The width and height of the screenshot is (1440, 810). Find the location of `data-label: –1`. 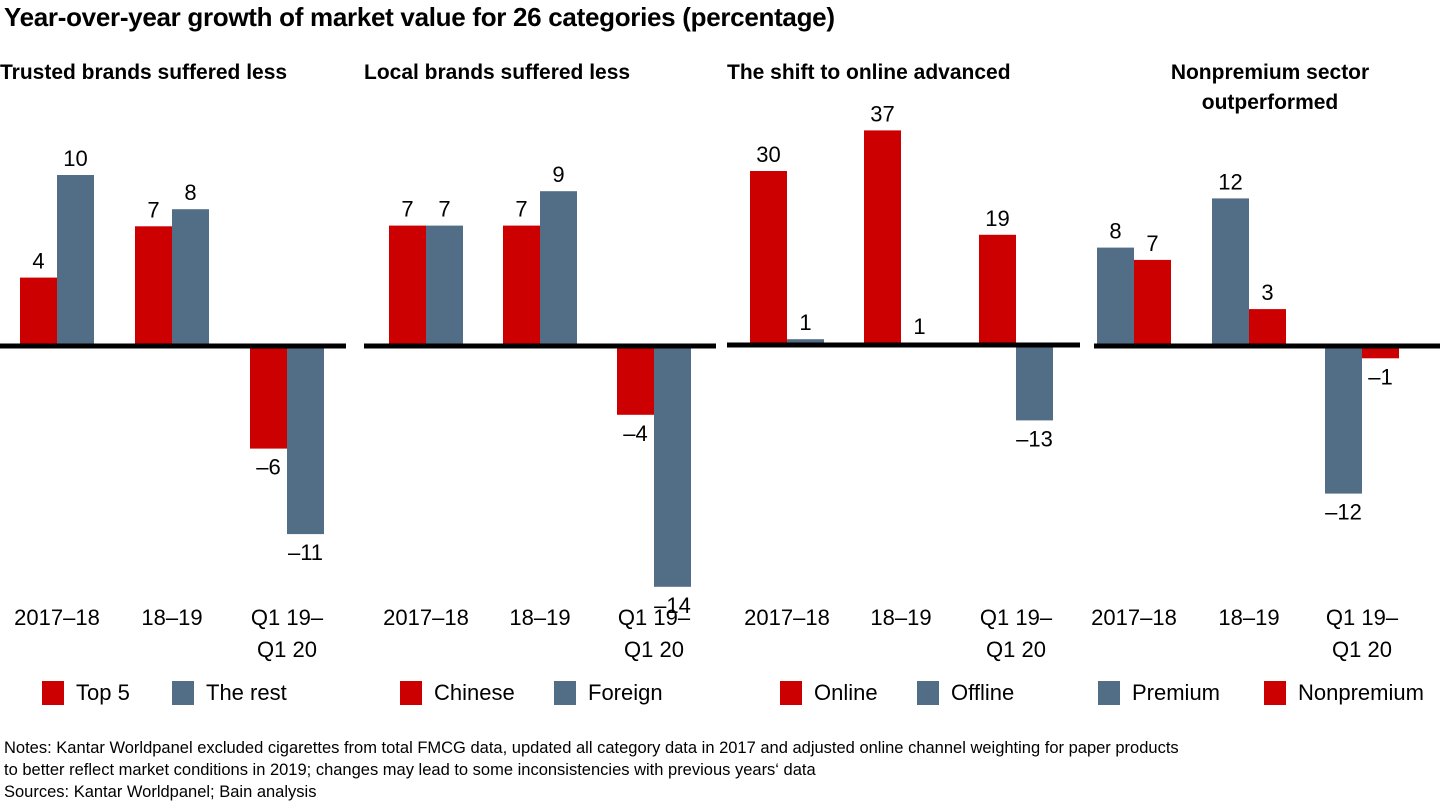

data-label: –1 is located at coordinates (1380, 376).